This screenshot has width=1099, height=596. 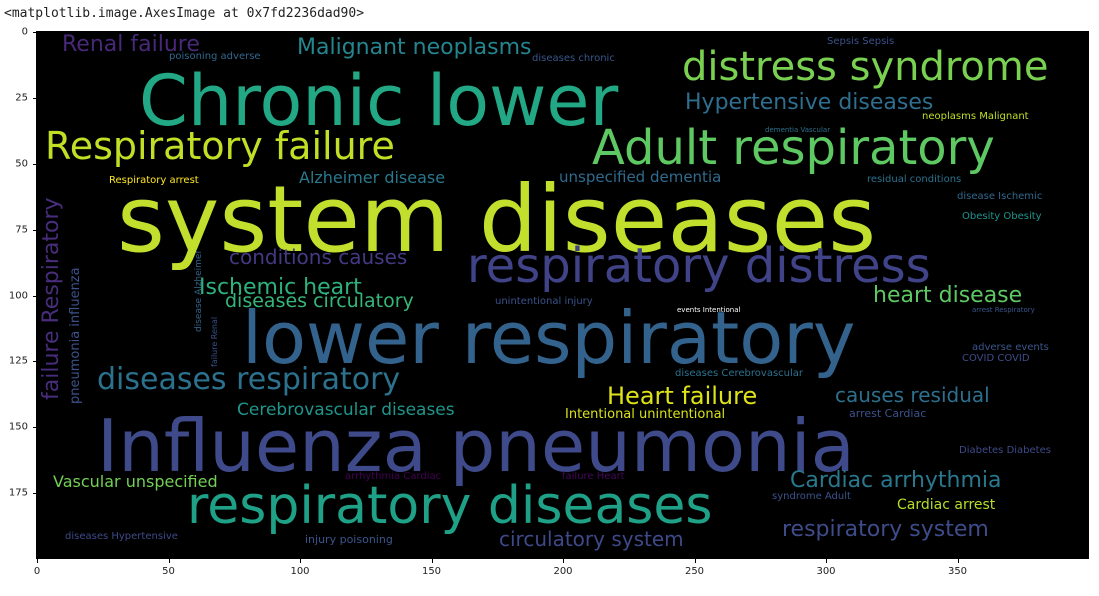 I want to click on wordcloud-word: Ischemic heart, so click(x=280, y=287).